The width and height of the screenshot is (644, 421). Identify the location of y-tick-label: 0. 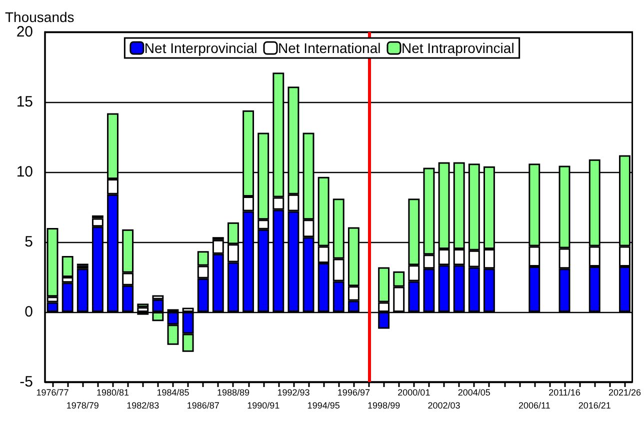
(28, 312).